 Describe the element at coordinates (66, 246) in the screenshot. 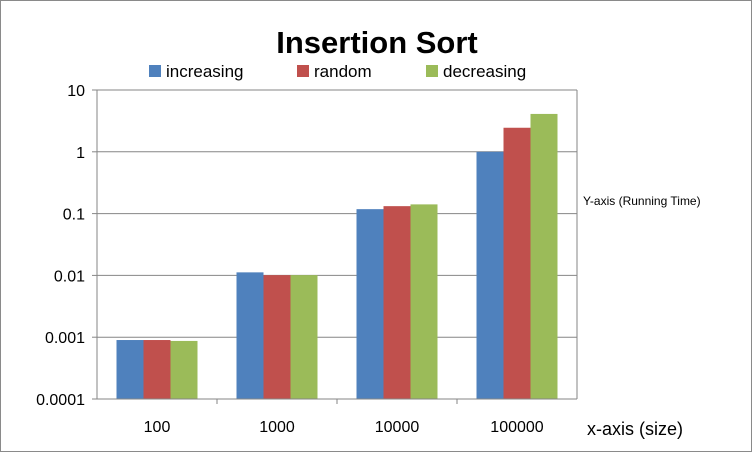

I see `y-axis-ticks: 10 1 0.1 0.01 0.001 0.0001` at that location.